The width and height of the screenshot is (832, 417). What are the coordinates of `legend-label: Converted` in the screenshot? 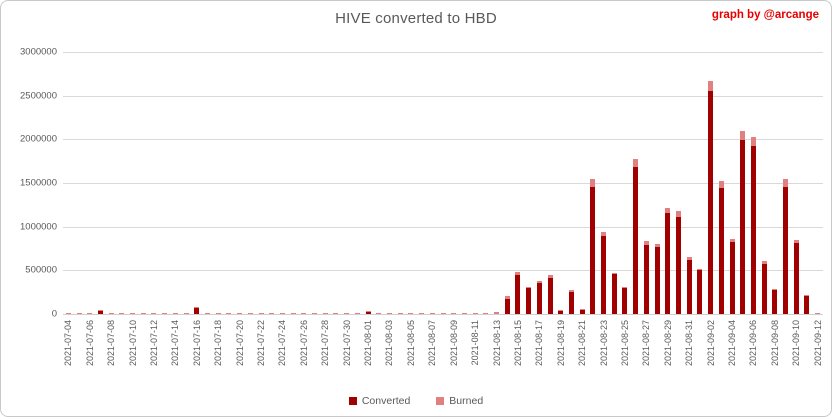 It's located at (386, 401).